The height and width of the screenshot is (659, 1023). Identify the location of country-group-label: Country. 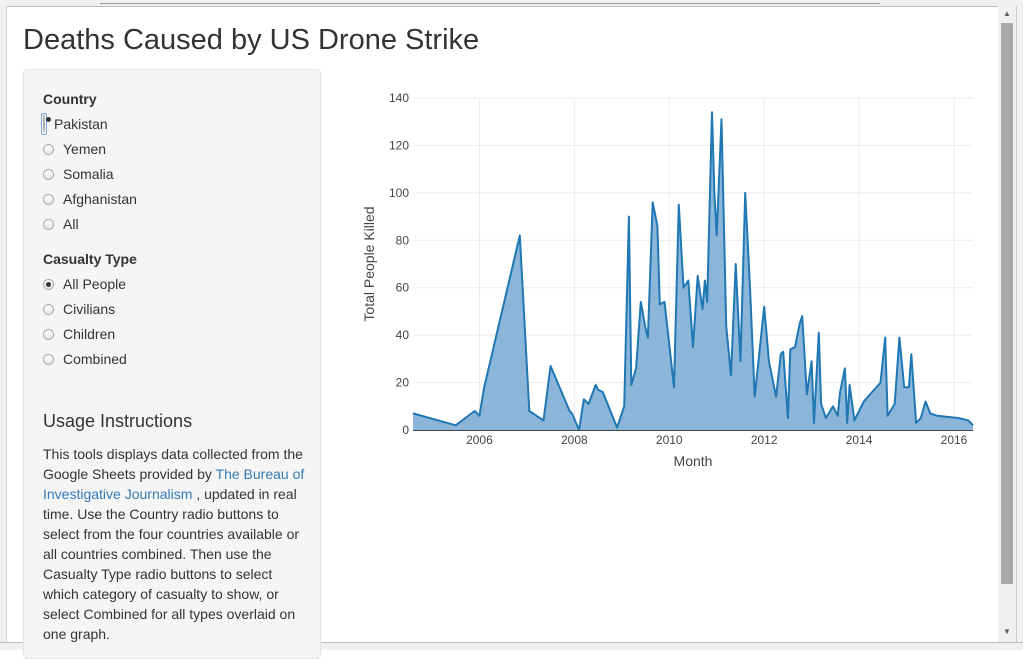
(70, 99).